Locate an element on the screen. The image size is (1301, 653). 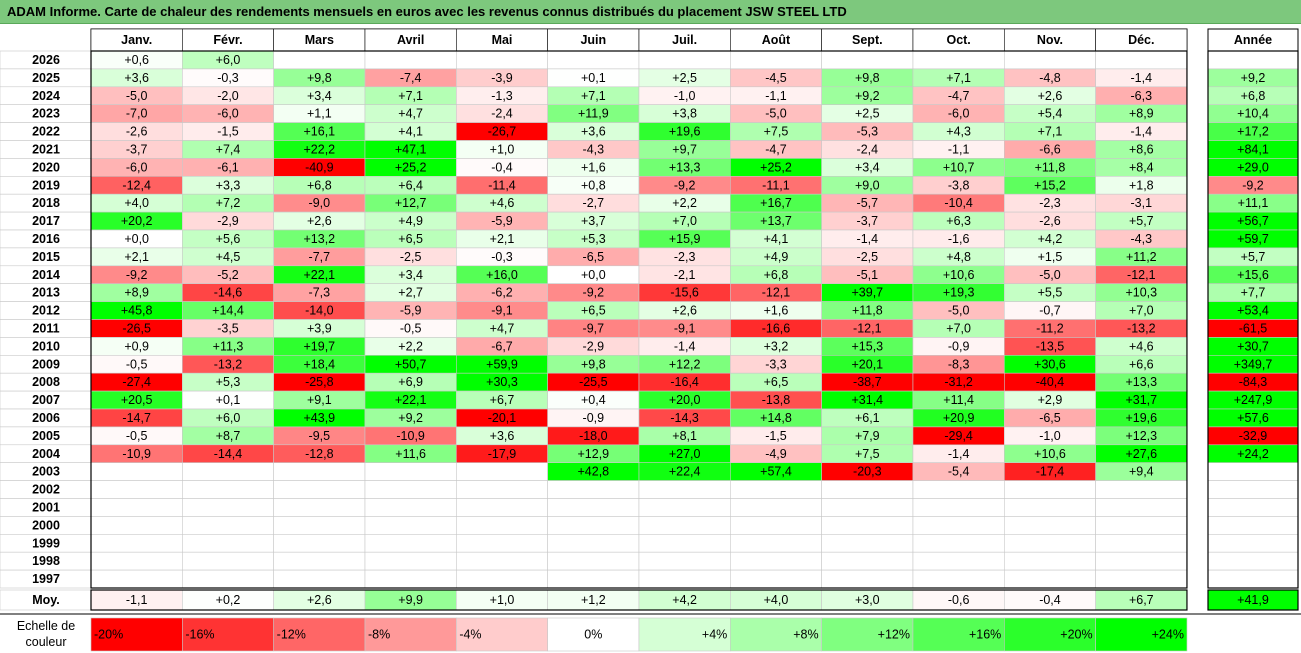
cell-value: -6,0 is located at coordinates (959, 114).